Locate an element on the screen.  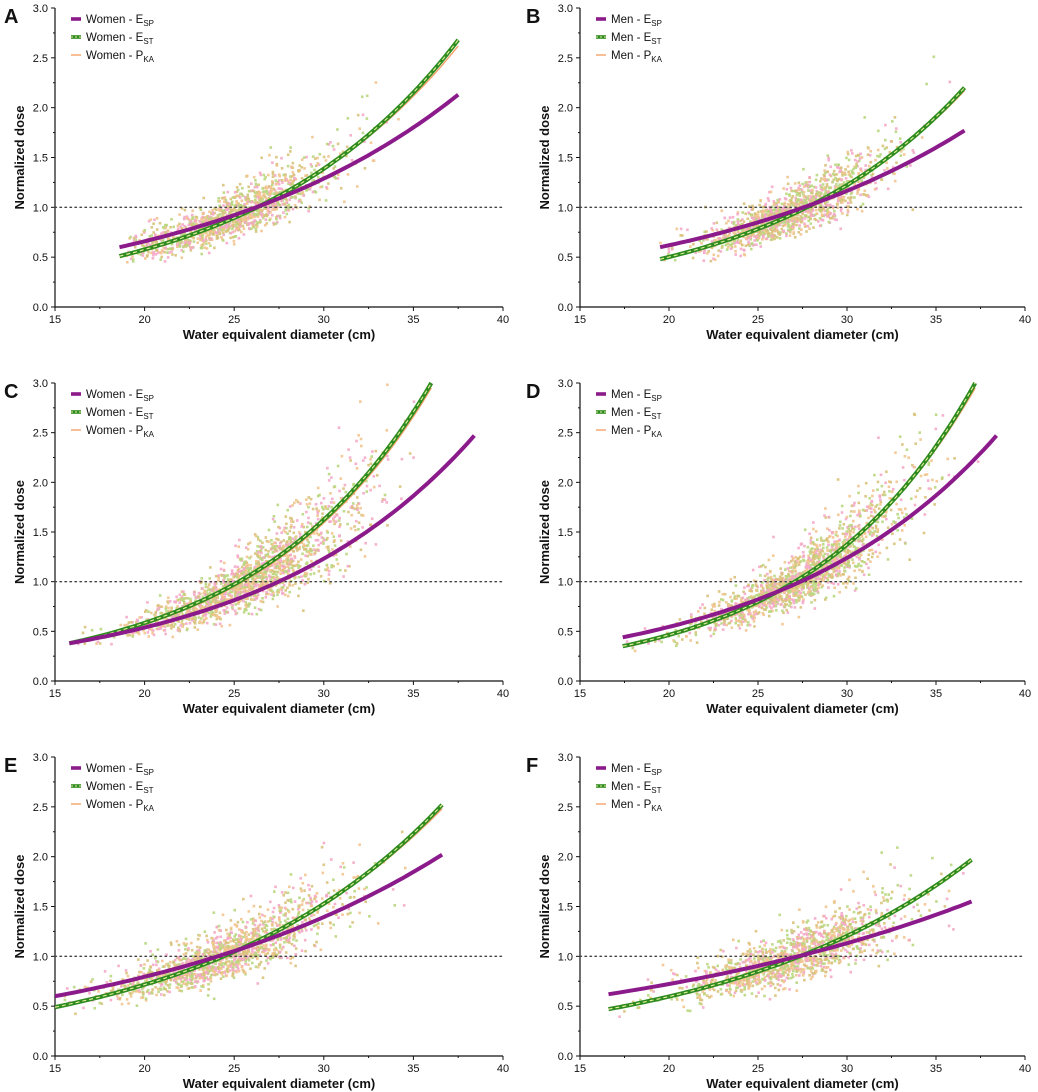
scatter-points is located at coordinates (246, 514).